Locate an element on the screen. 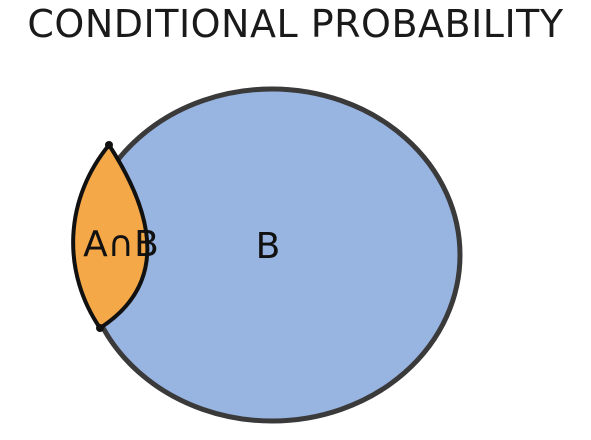  set-b-label: B is located at coordinates (268, 246).